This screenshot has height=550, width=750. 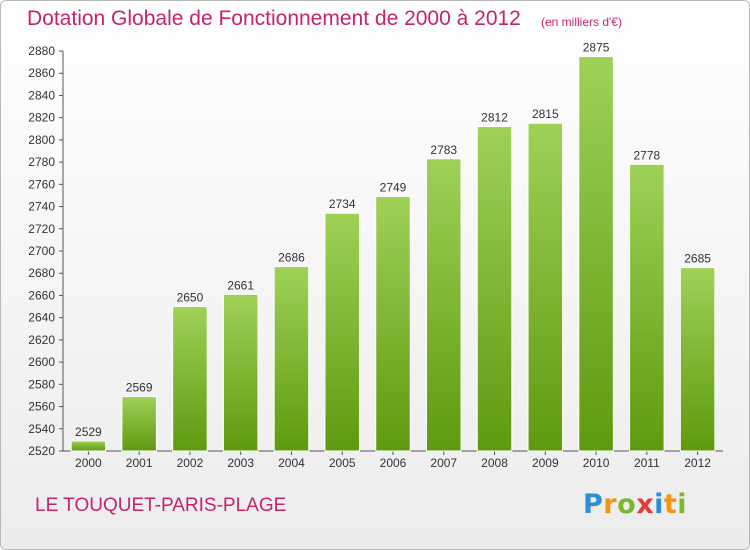 I want to click on logo-letter: x, so click(x=645, y=504).